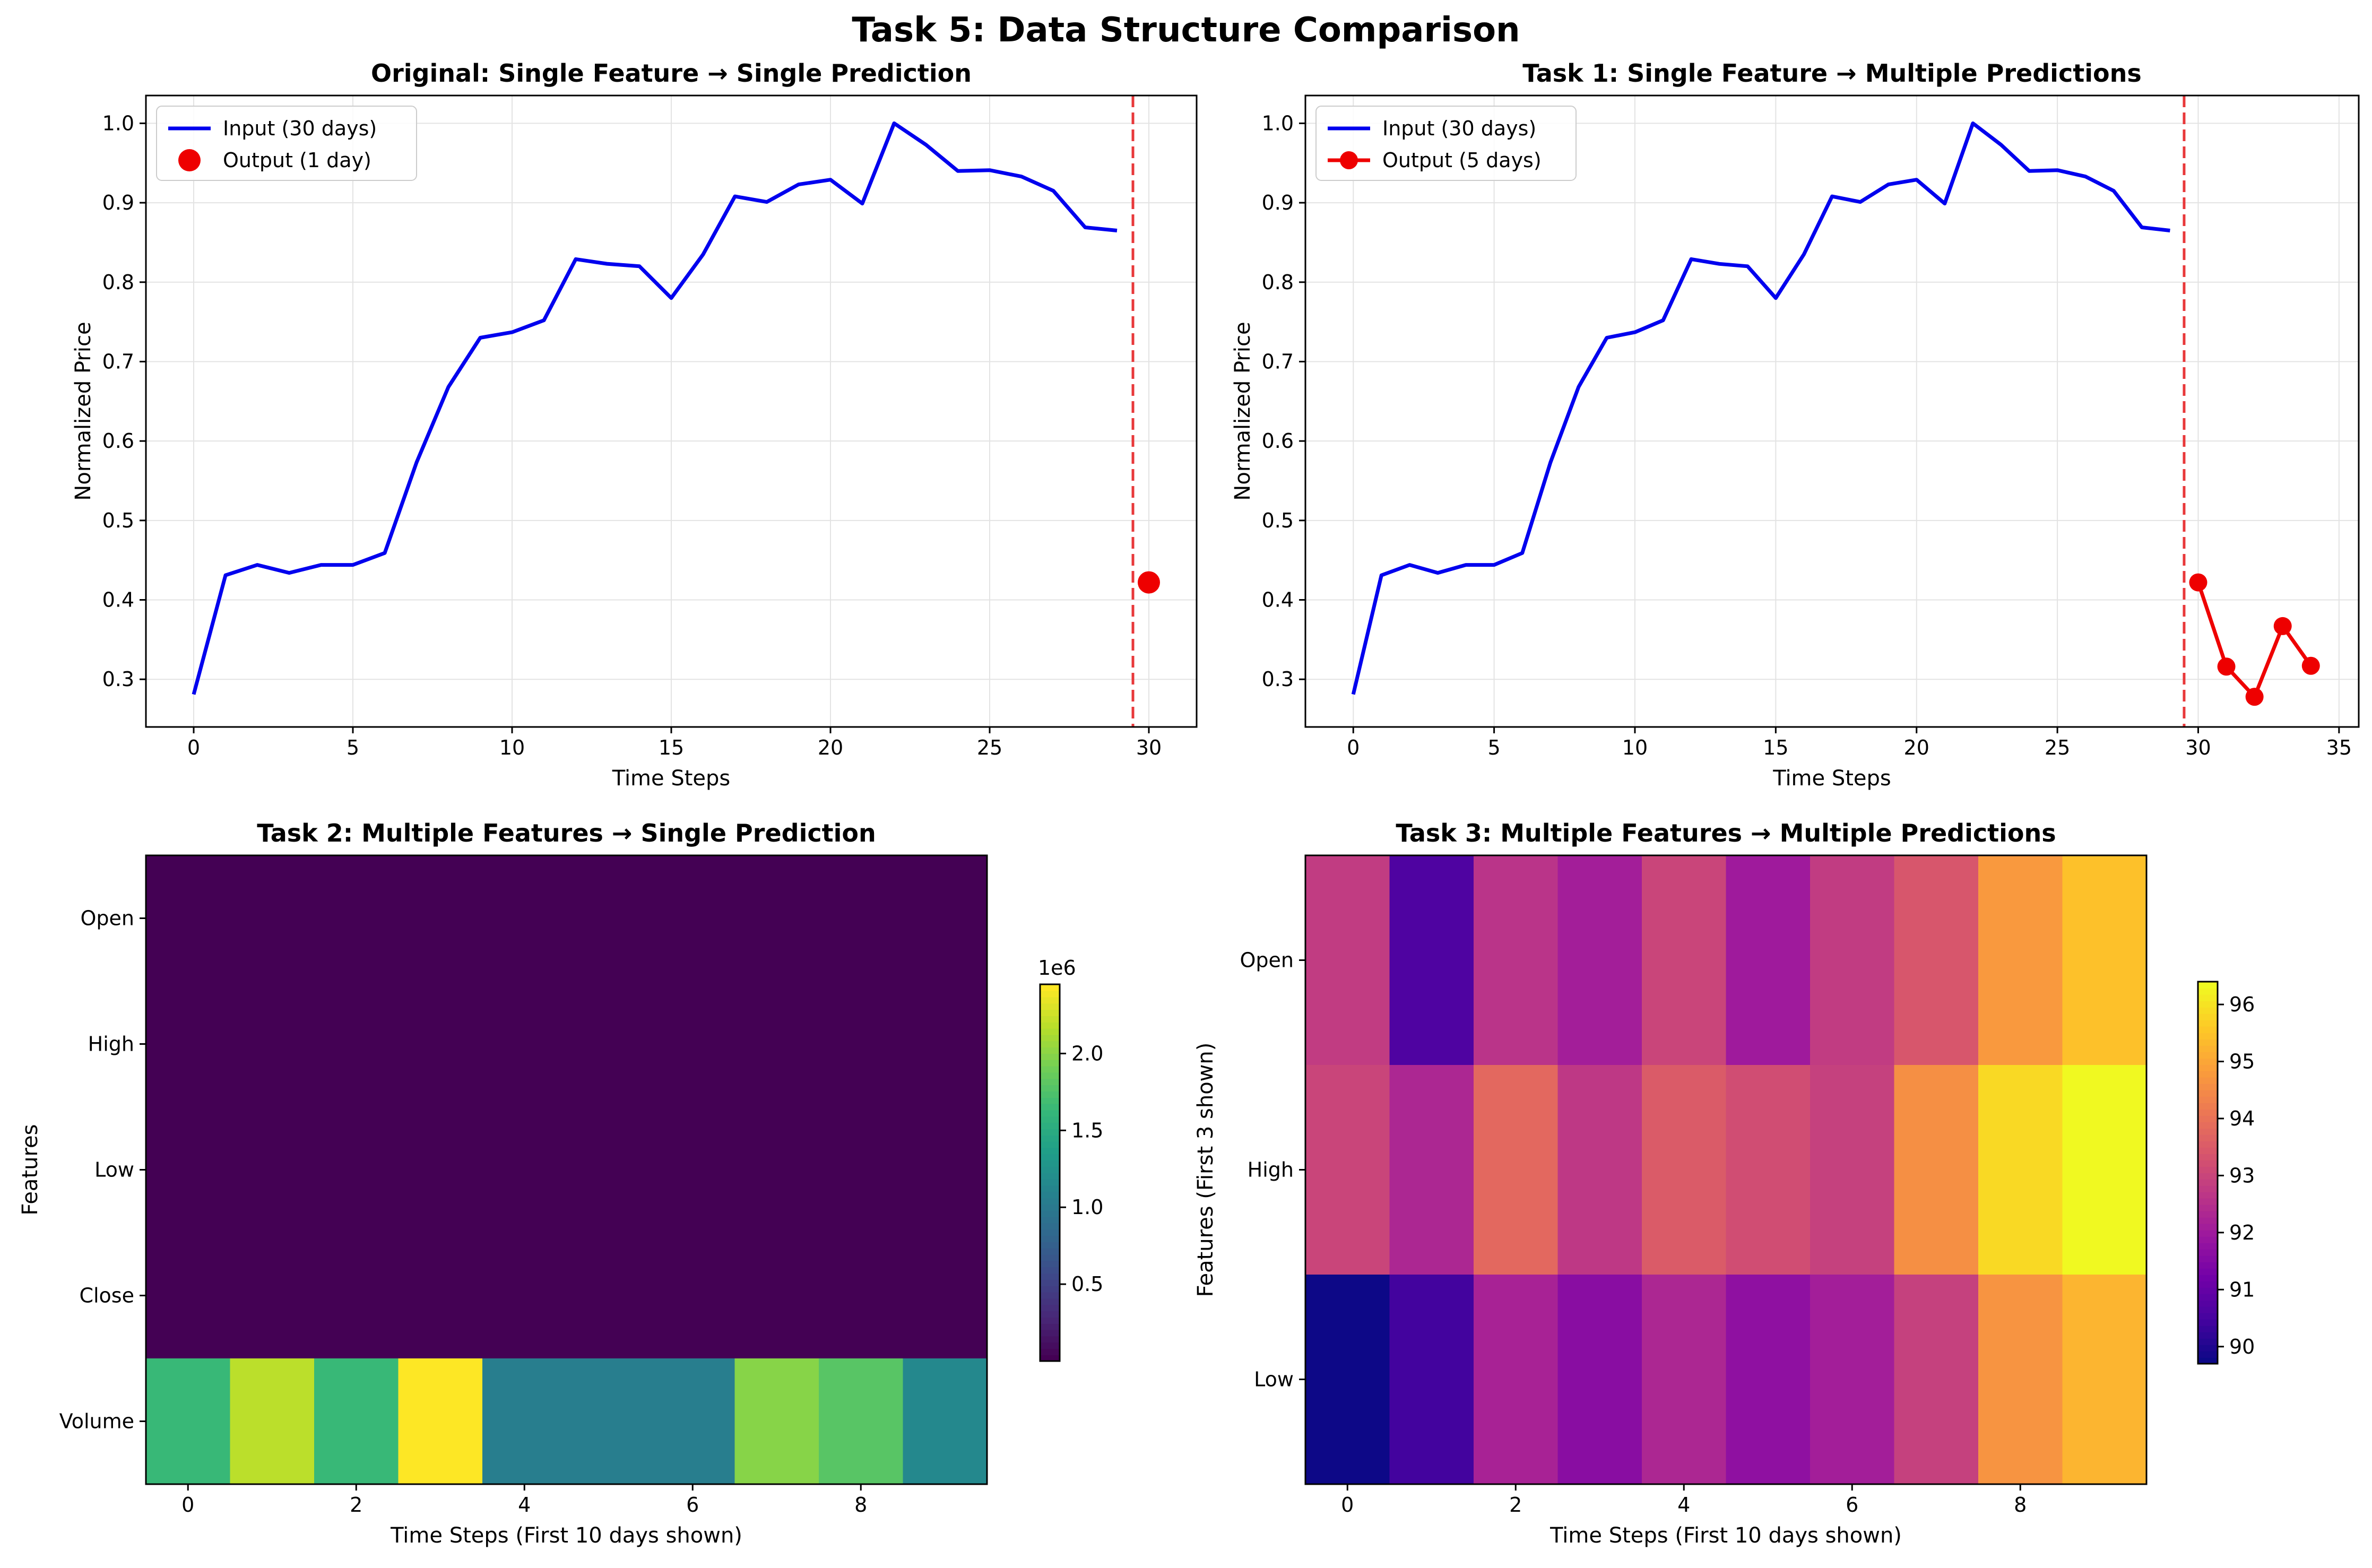 The image size is (2372, 1568). I want to click on legend-label: Output (1 day), so click(297, 160).